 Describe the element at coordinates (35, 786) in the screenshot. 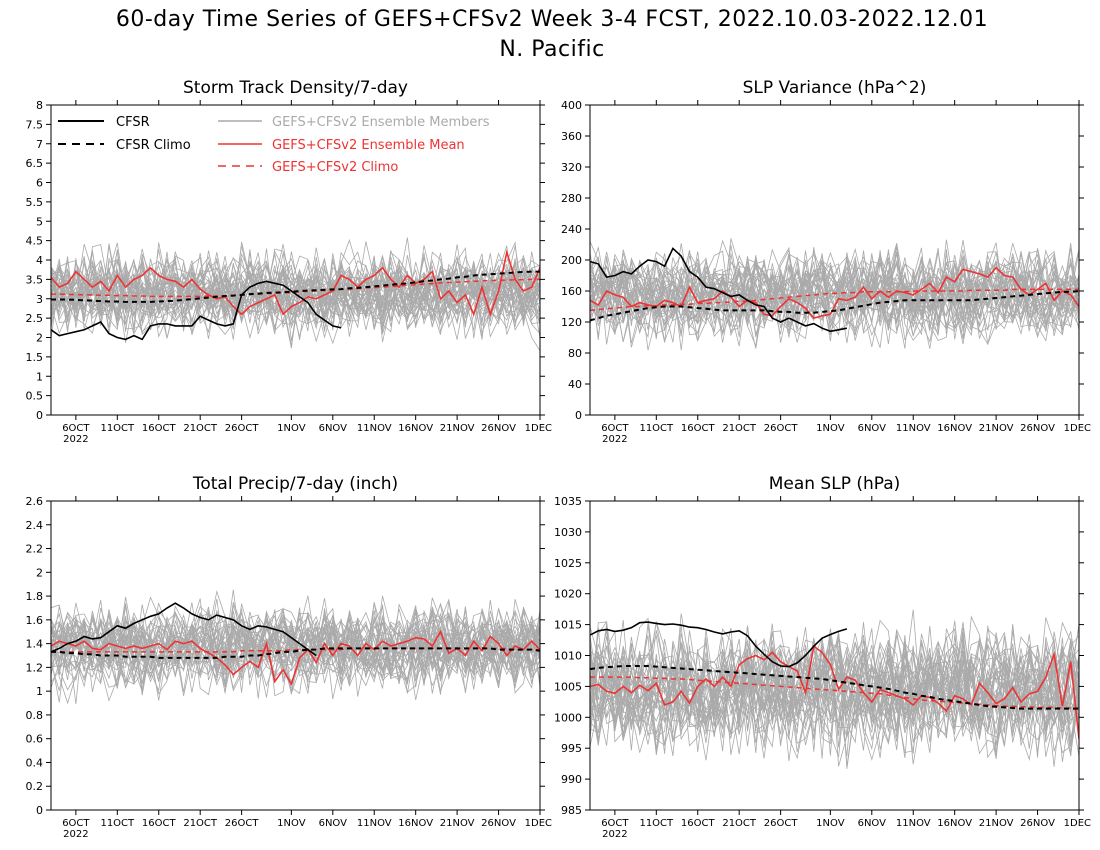

I see `total-precip-ytick-label: 0.2` at that location.